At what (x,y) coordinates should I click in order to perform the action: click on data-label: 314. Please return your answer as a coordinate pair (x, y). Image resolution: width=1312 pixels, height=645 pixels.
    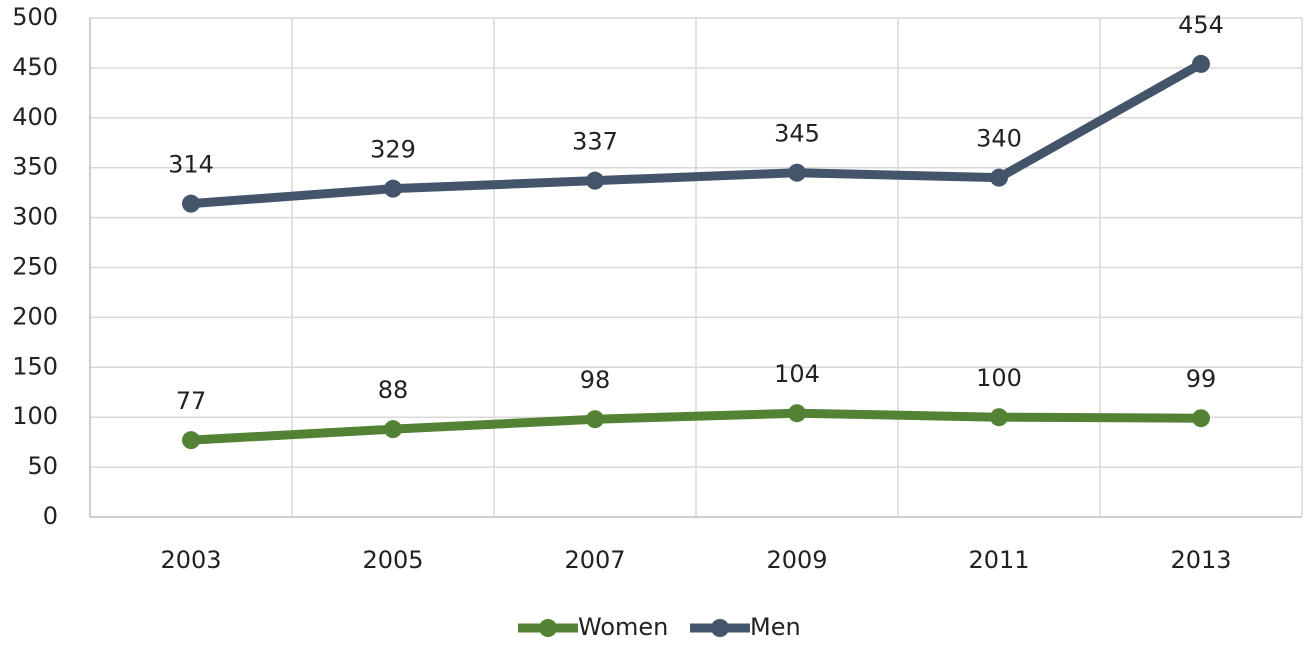
    Looking at the image, I should click on (191, 165).